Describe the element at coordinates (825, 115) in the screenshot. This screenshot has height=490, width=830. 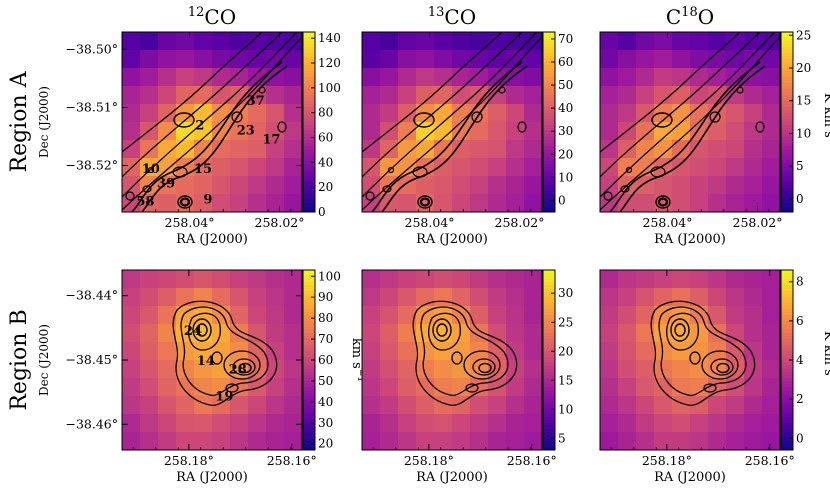
I see `unit-text: K km s` at that location.